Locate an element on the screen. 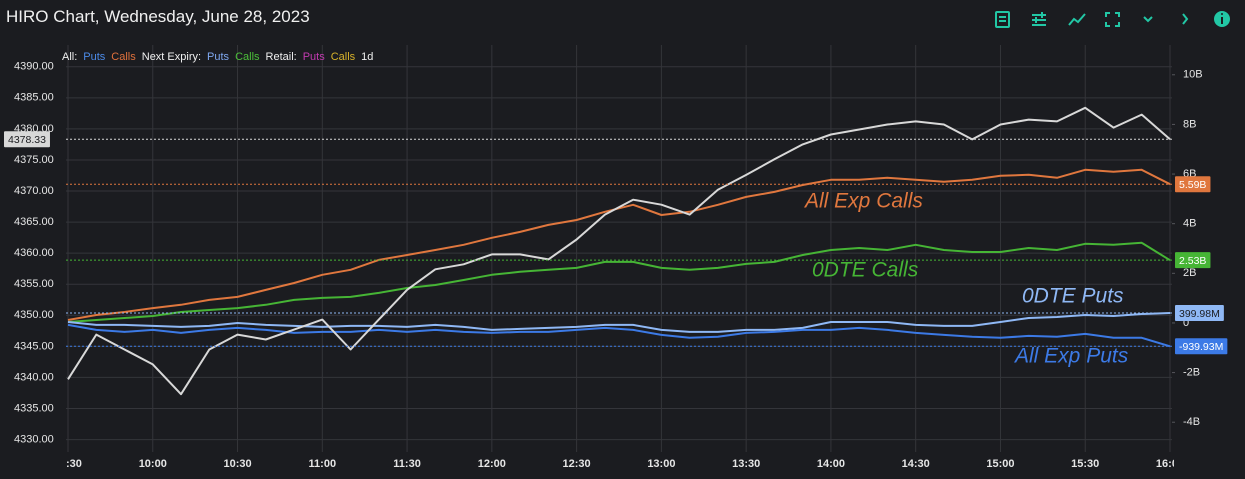 Image resolution: width=1245 pixels, height=479 pixels. y2-tick-label: 0 is located at coordinates (1186, 323).